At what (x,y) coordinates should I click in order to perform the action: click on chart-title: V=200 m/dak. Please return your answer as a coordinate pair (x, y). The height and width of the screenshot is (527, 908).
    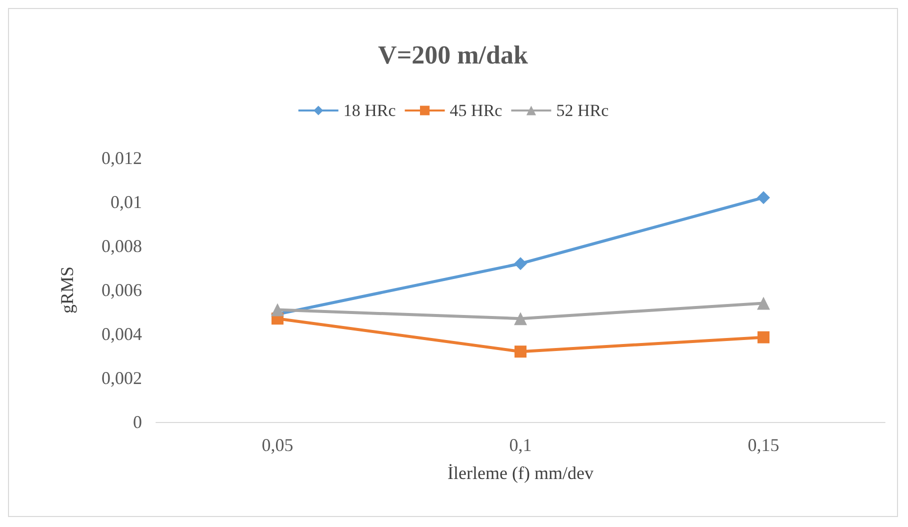
    Looking at the image, I should click on (453, 55).